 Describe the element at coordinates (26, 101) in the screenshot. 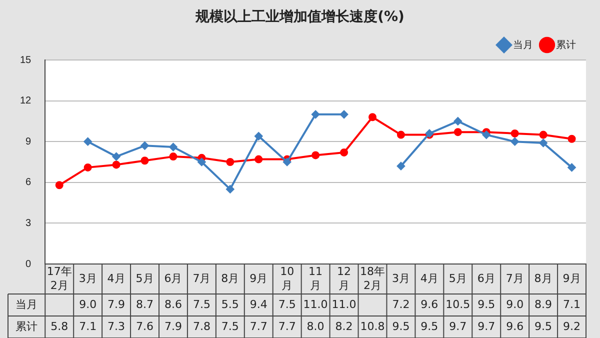

I see `y-tick-label: 12` at that location.